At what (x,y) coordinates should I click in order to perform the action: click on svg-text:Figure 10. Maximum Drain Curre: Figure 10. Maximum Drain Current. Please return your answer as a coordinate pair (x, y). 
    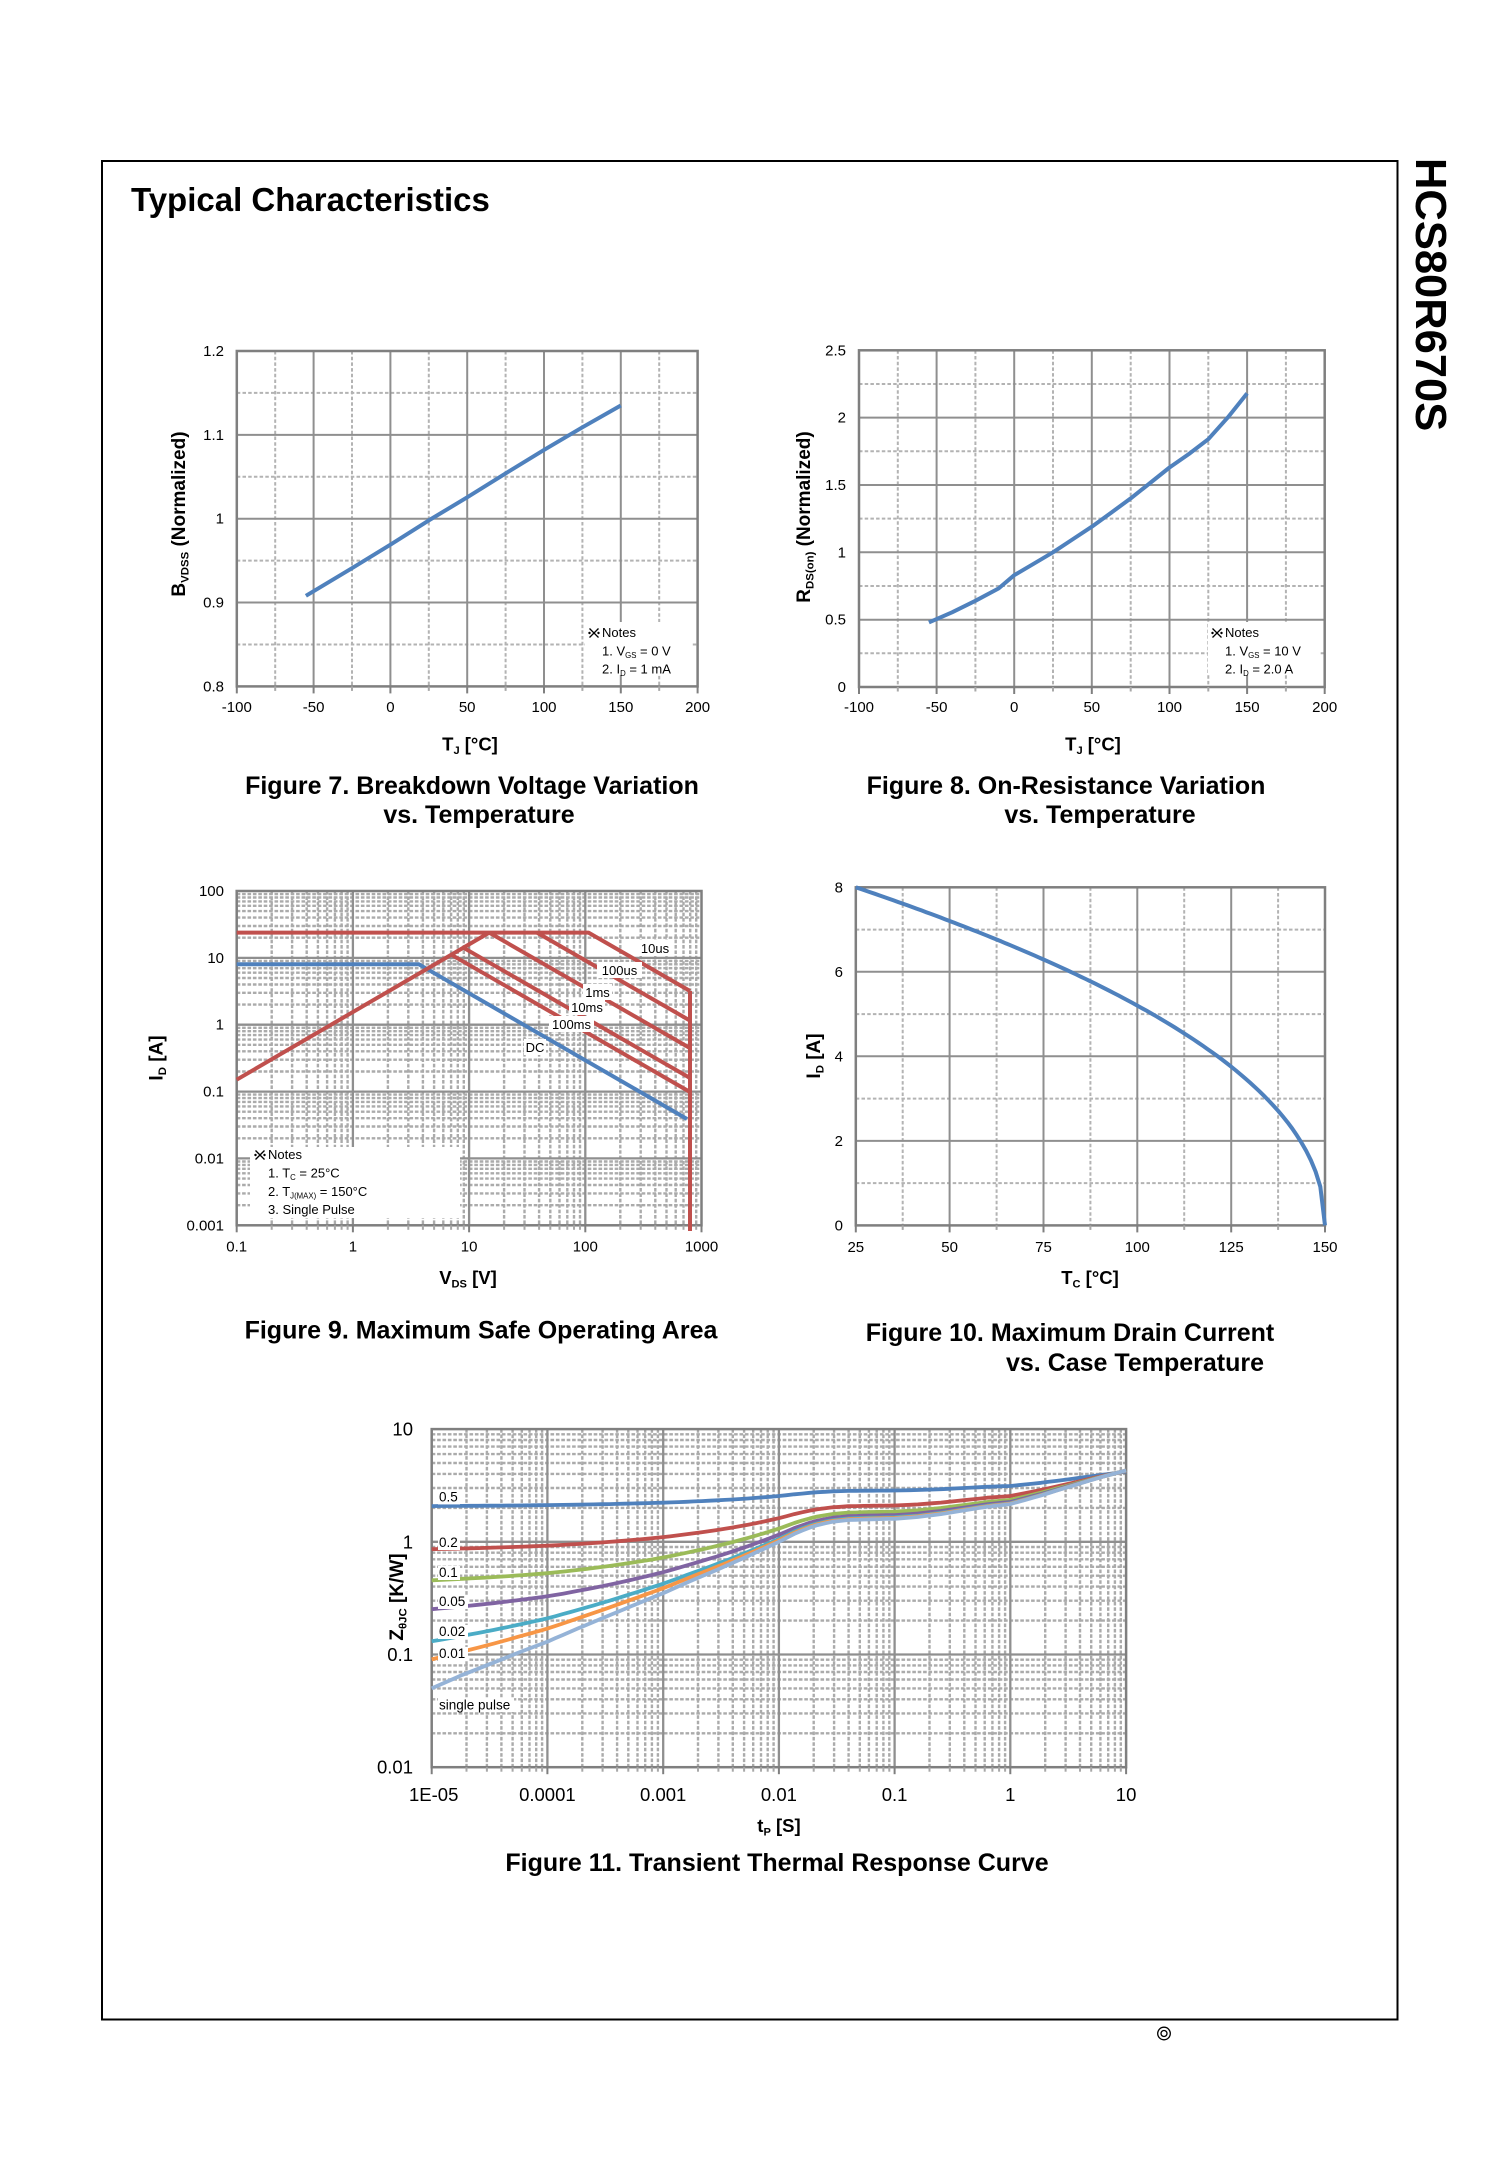
    Looking at the image, I should click on (1070, 1333).